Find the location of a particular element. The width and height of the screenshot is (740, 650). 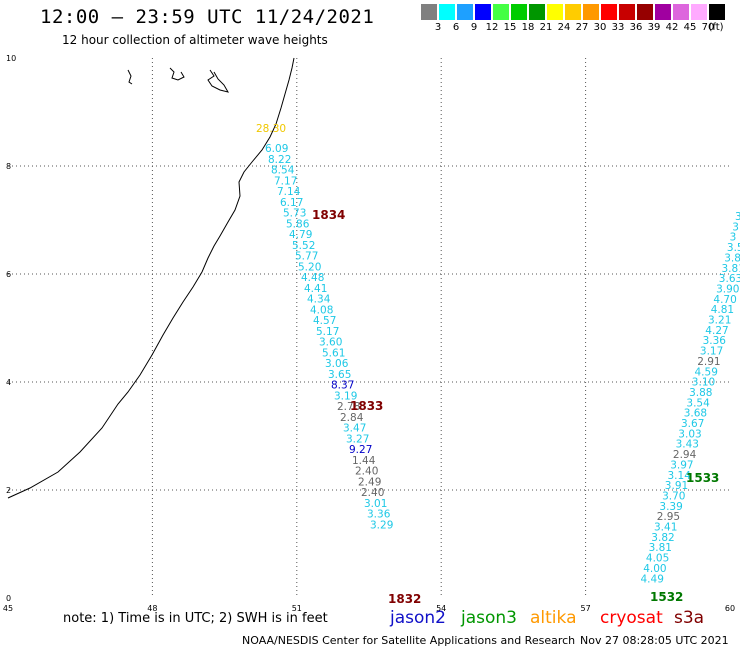

x-tick-label: 48 is located at coordinates (152, 608).